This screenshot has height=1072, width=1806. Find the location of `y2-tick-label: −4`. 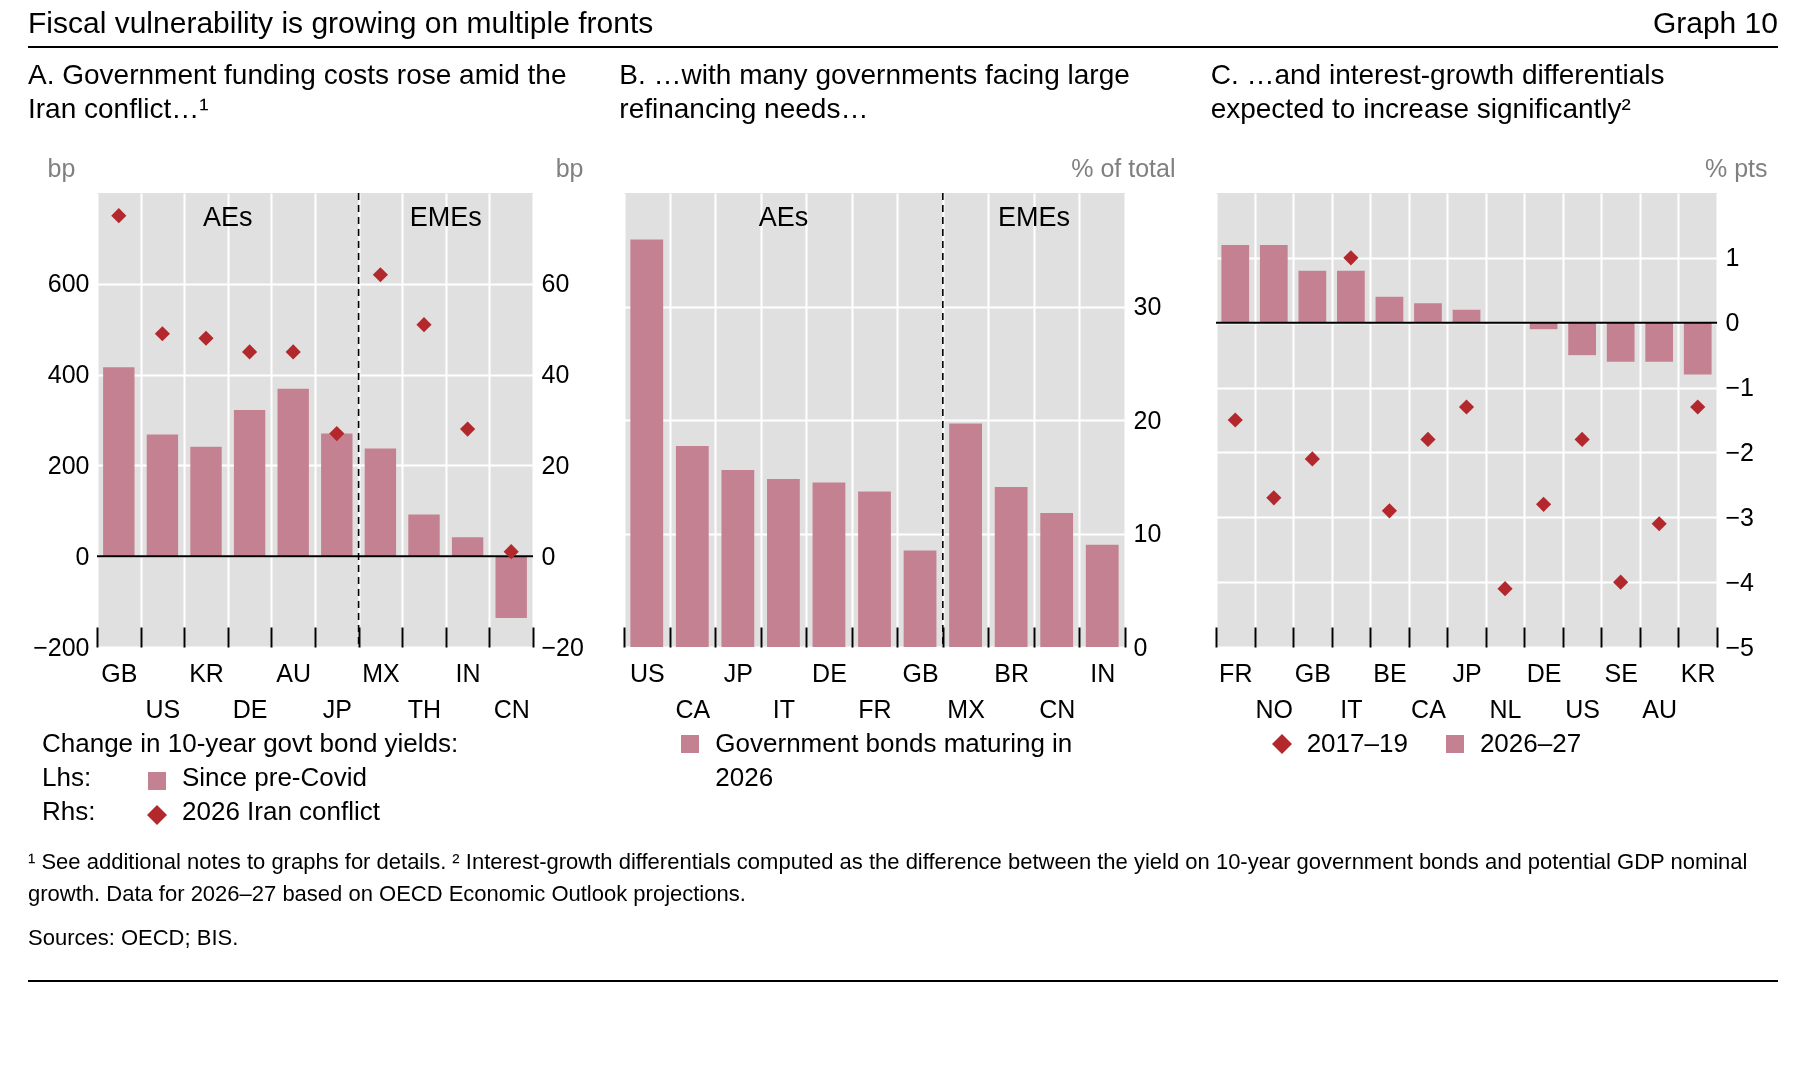

y2-tick-label: −4 is located at coordinates (1739, 581).